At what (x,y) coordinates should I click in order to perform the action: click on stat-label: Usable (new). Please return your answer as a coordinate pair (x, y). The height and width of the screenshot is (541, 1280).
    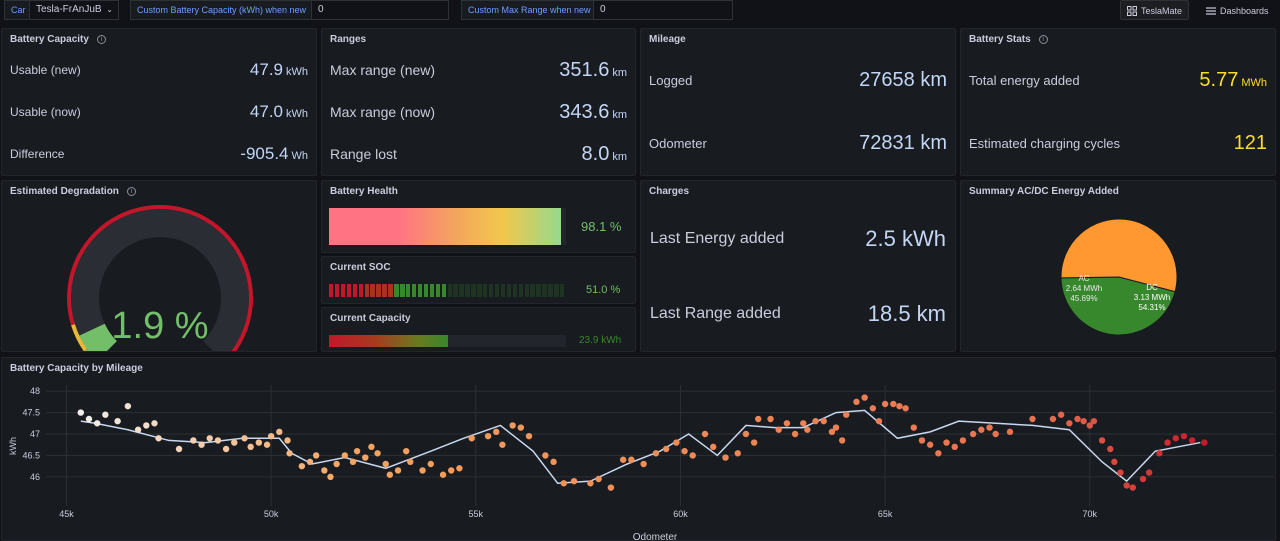
    Looking at the image, I should click on (45, 70).